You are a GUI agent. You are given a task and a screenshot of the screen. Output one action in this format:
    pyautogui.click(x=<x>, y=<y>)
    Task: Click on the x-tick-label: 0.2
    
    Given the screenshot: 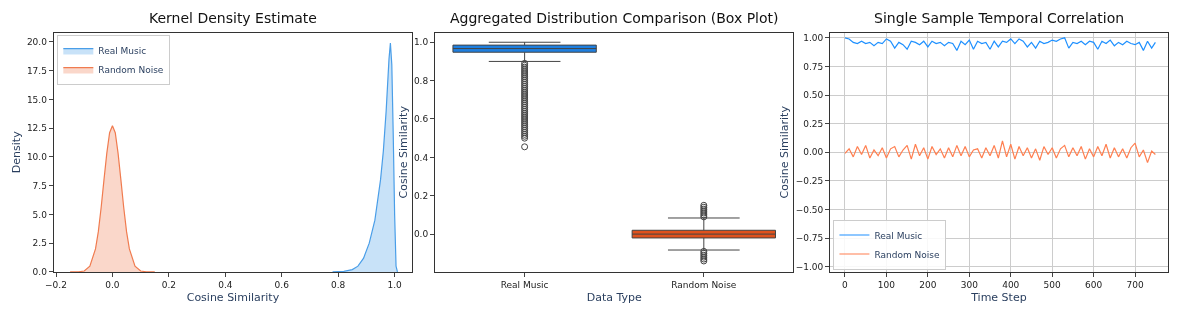 What is the action you would take?
    pyautogui.click(x=169, y=284)
    